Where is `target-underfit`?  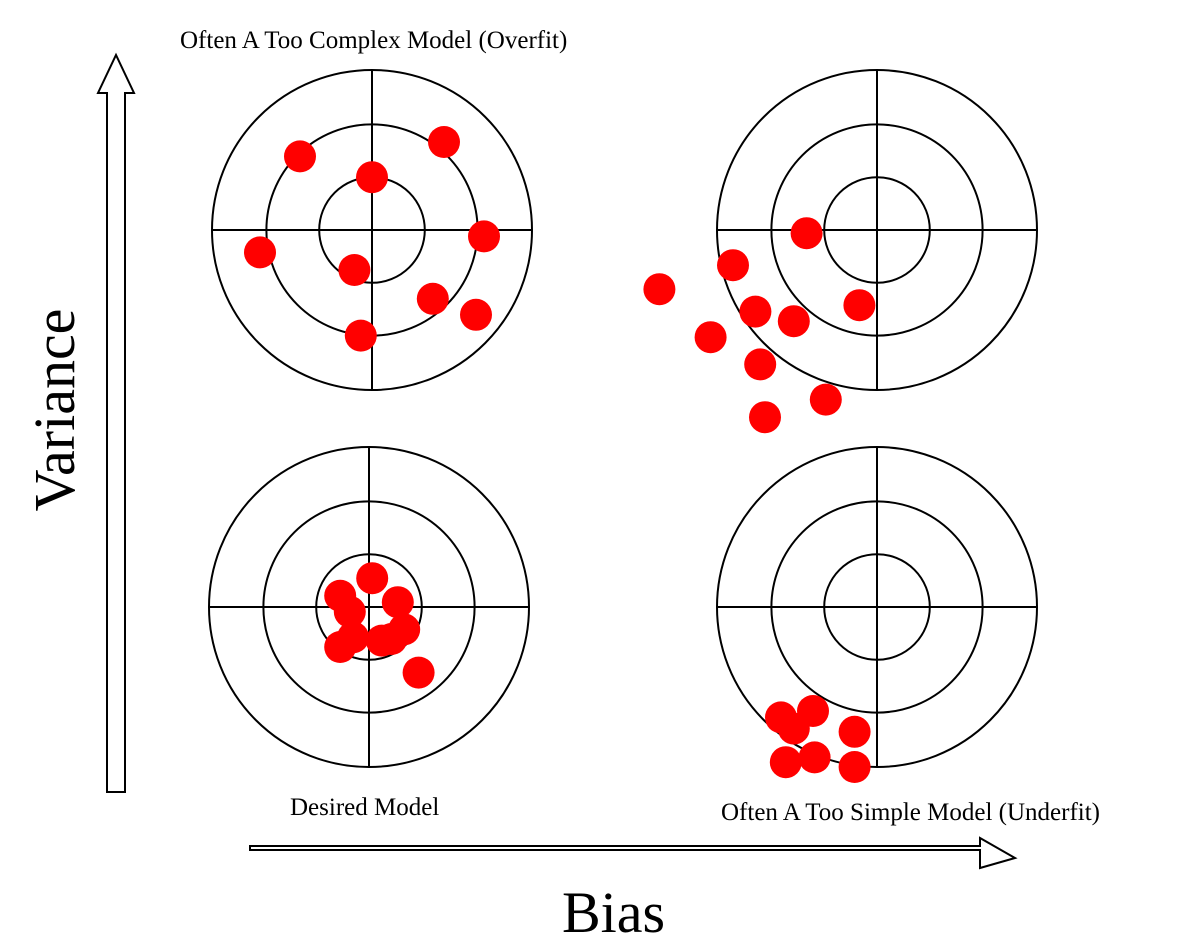 target-underfit is located at coordinates (877, 614).